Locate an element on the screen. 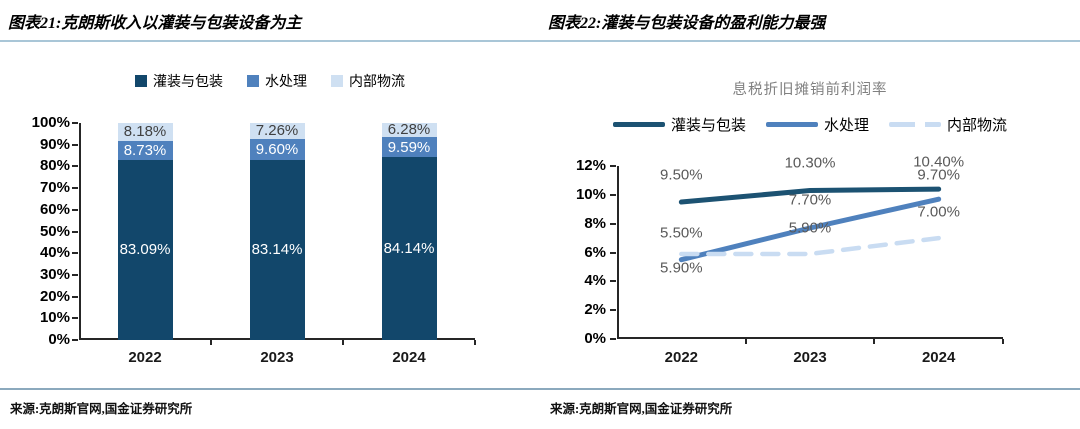  bar-segment: 84.14% is located at coordinates (409, 248).